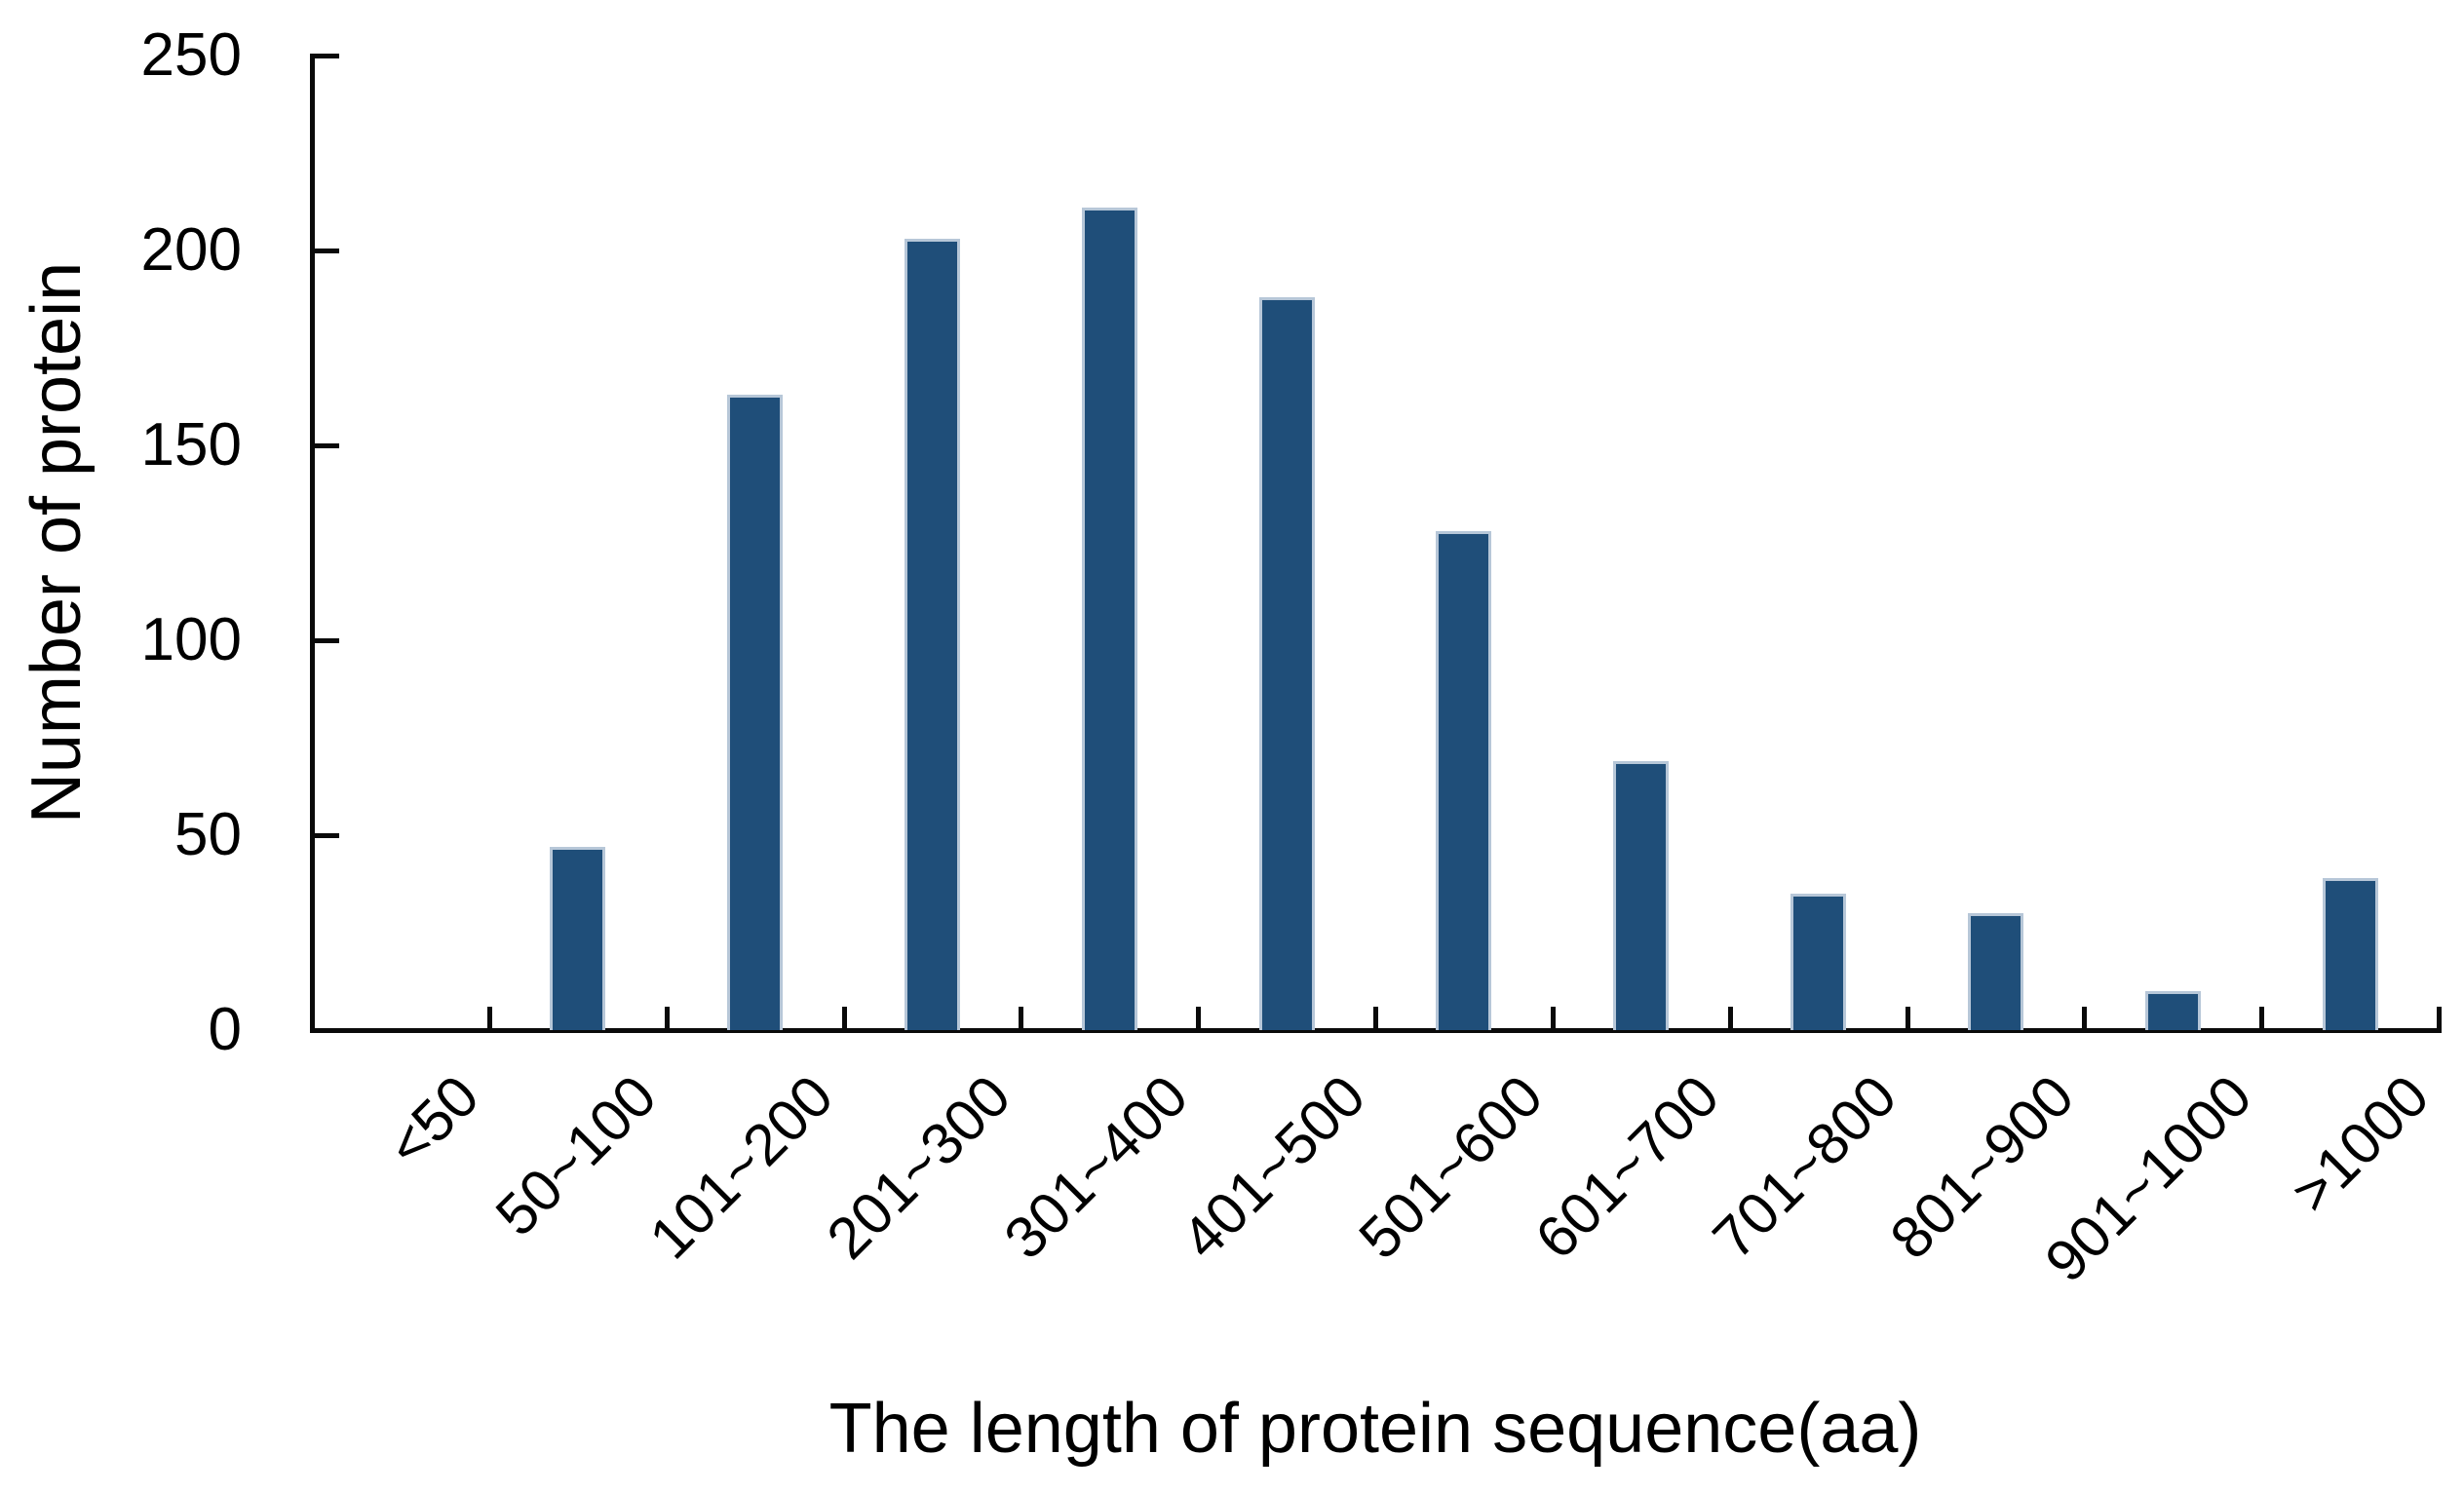 This screenshot has height=1493, width=2464. What do you see at coordinates (2360, 1144) in the screenshot?
I see `x-tick-label: >1000` at bounding box center [2360, 1144].